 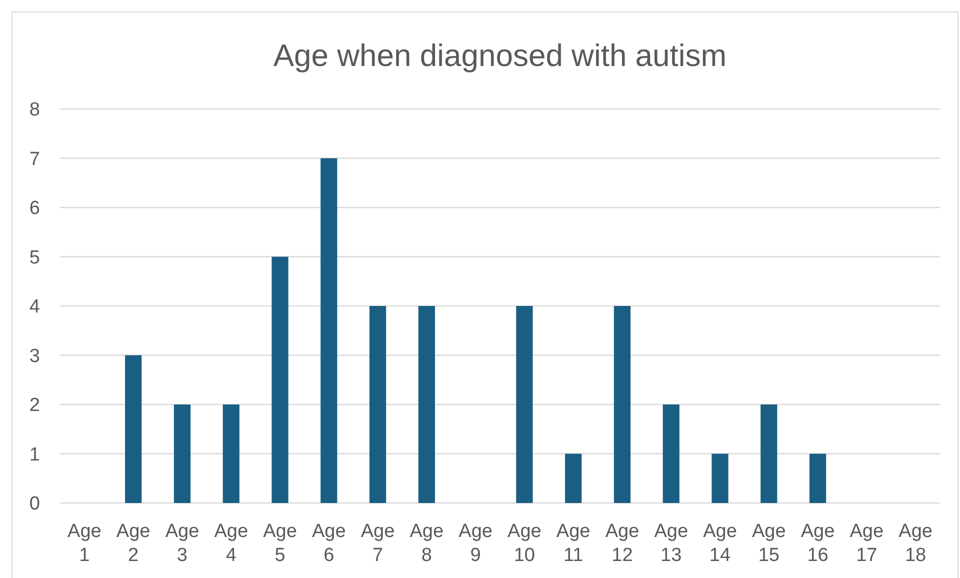 I want to click on x-tick-label: Age 8, so click(x=427, y=543).